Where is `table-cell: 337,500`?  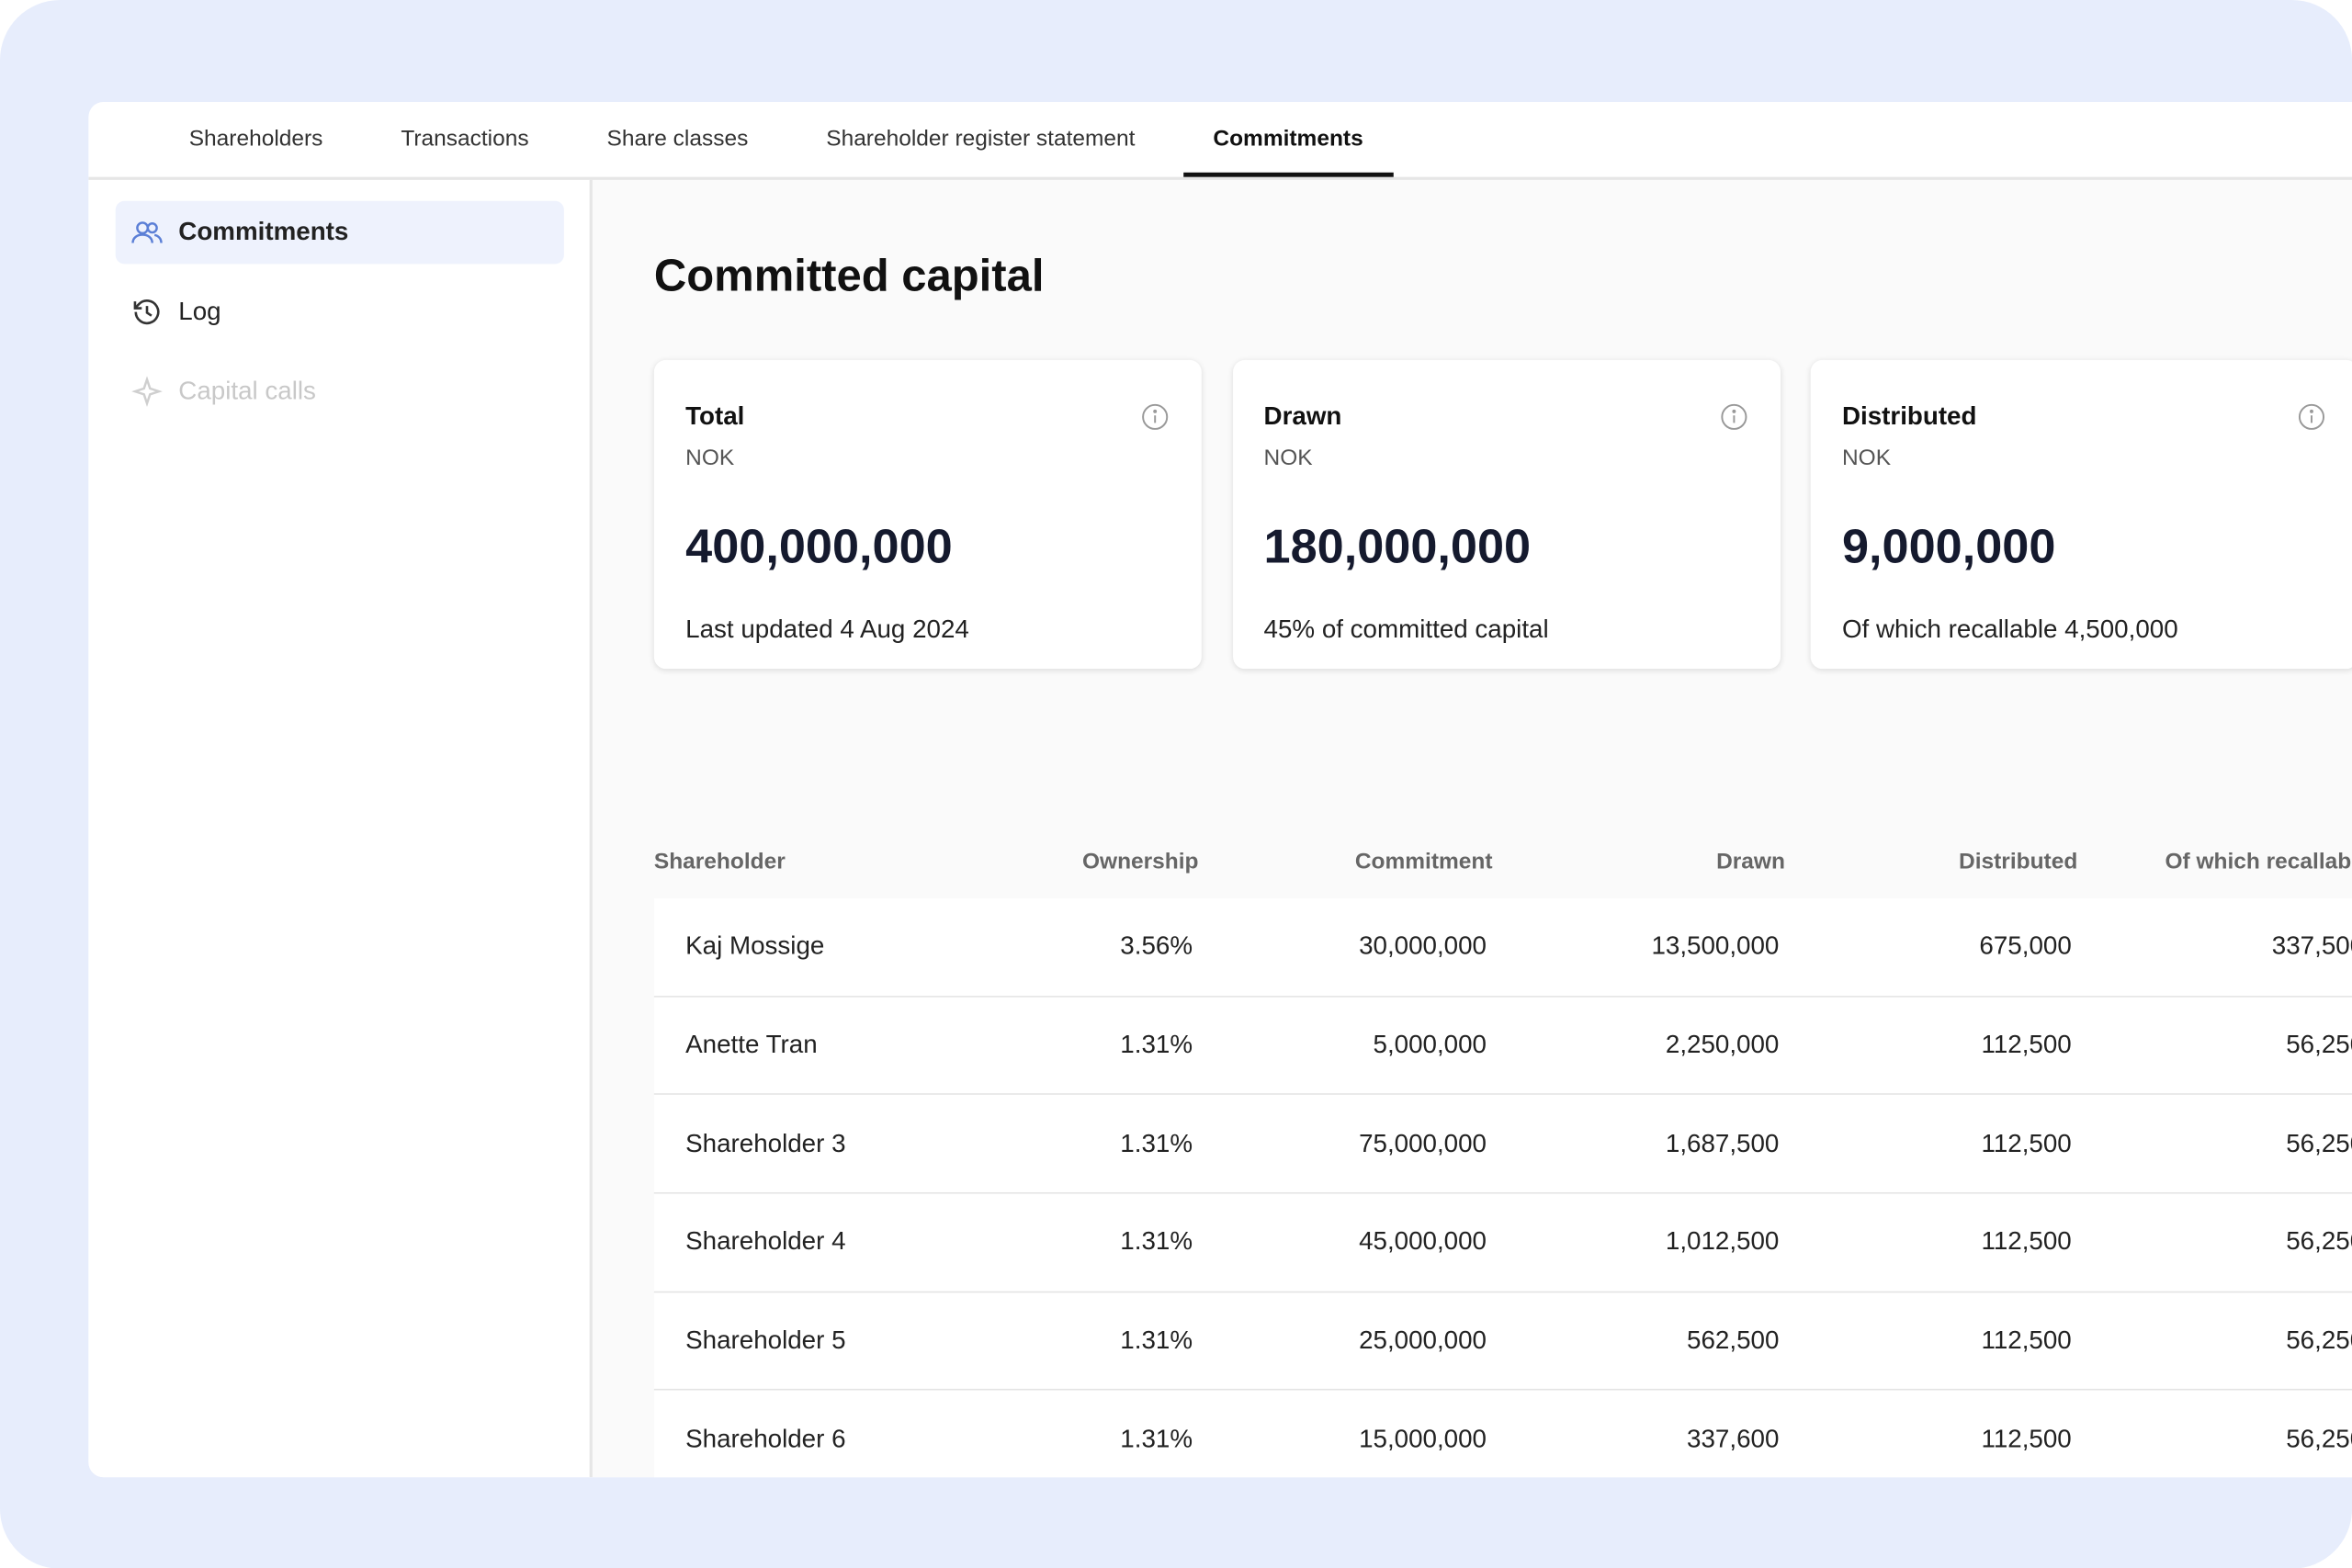 table-cell: 337,500 is located at coordinates (2311, 946).